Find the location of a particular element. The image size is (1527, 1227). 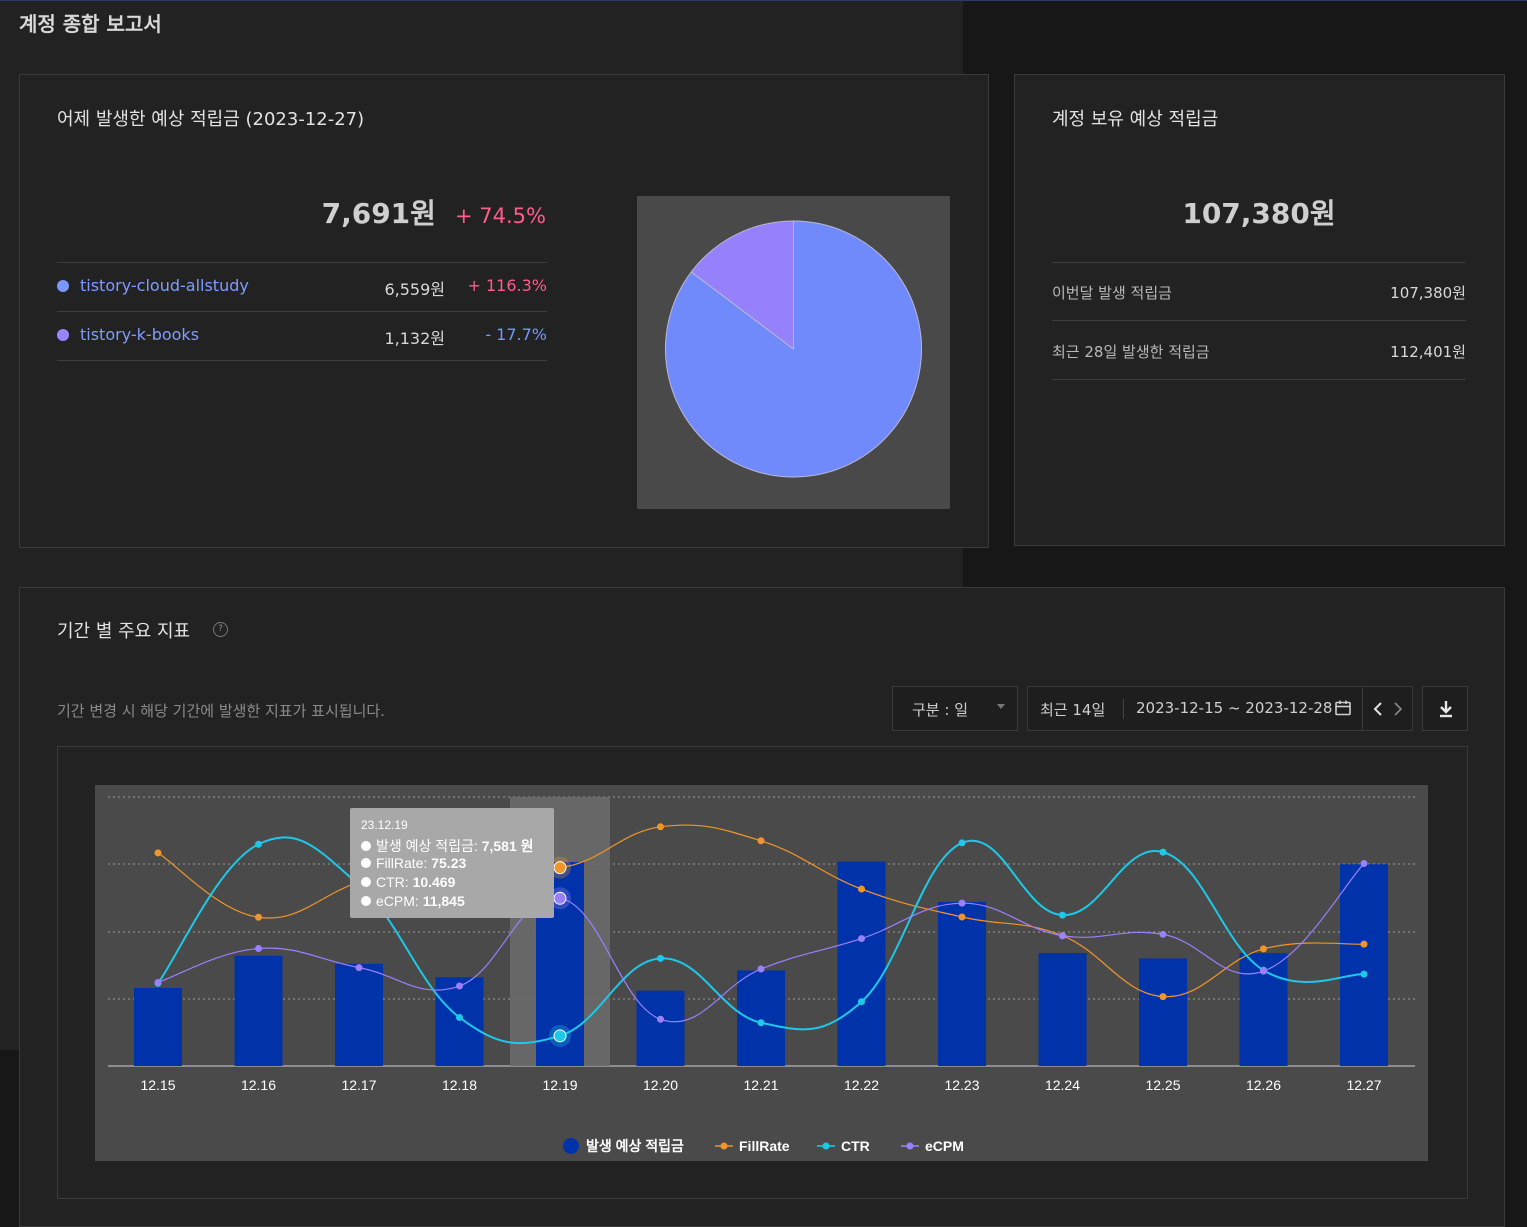

legend-label: eCPM is located at coordinates (944, 1146).